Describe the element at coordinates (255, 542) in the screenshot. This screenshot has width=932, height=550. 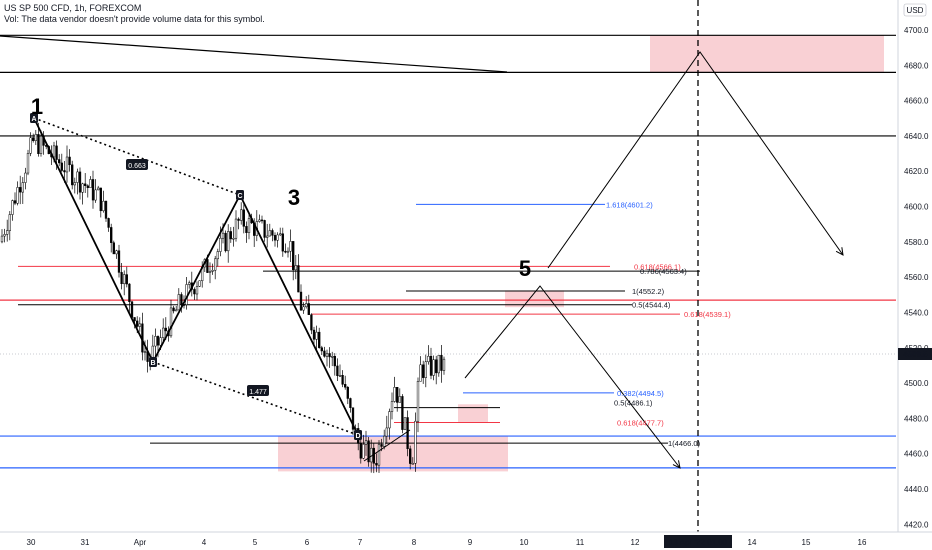
I see `x-tick-label: 5` at that location.